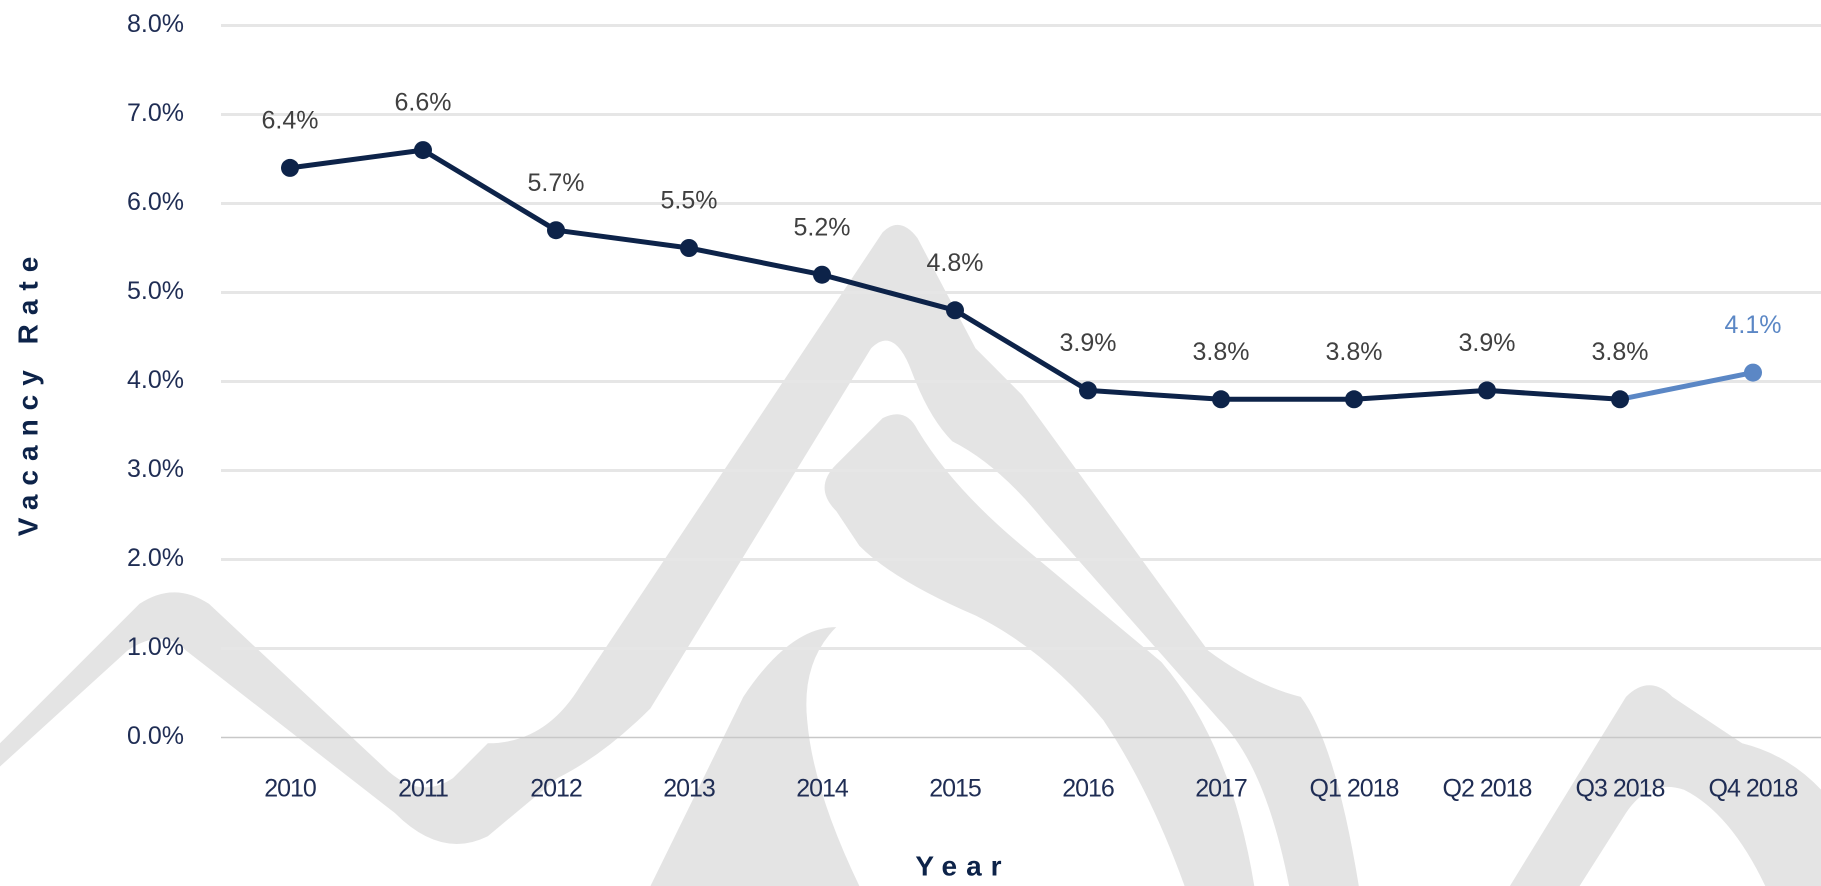  What do you see at coordinates (155, 202) in the screenshot?
I see `y-tick-label: 6.0%` at bounding box center [155, 202].